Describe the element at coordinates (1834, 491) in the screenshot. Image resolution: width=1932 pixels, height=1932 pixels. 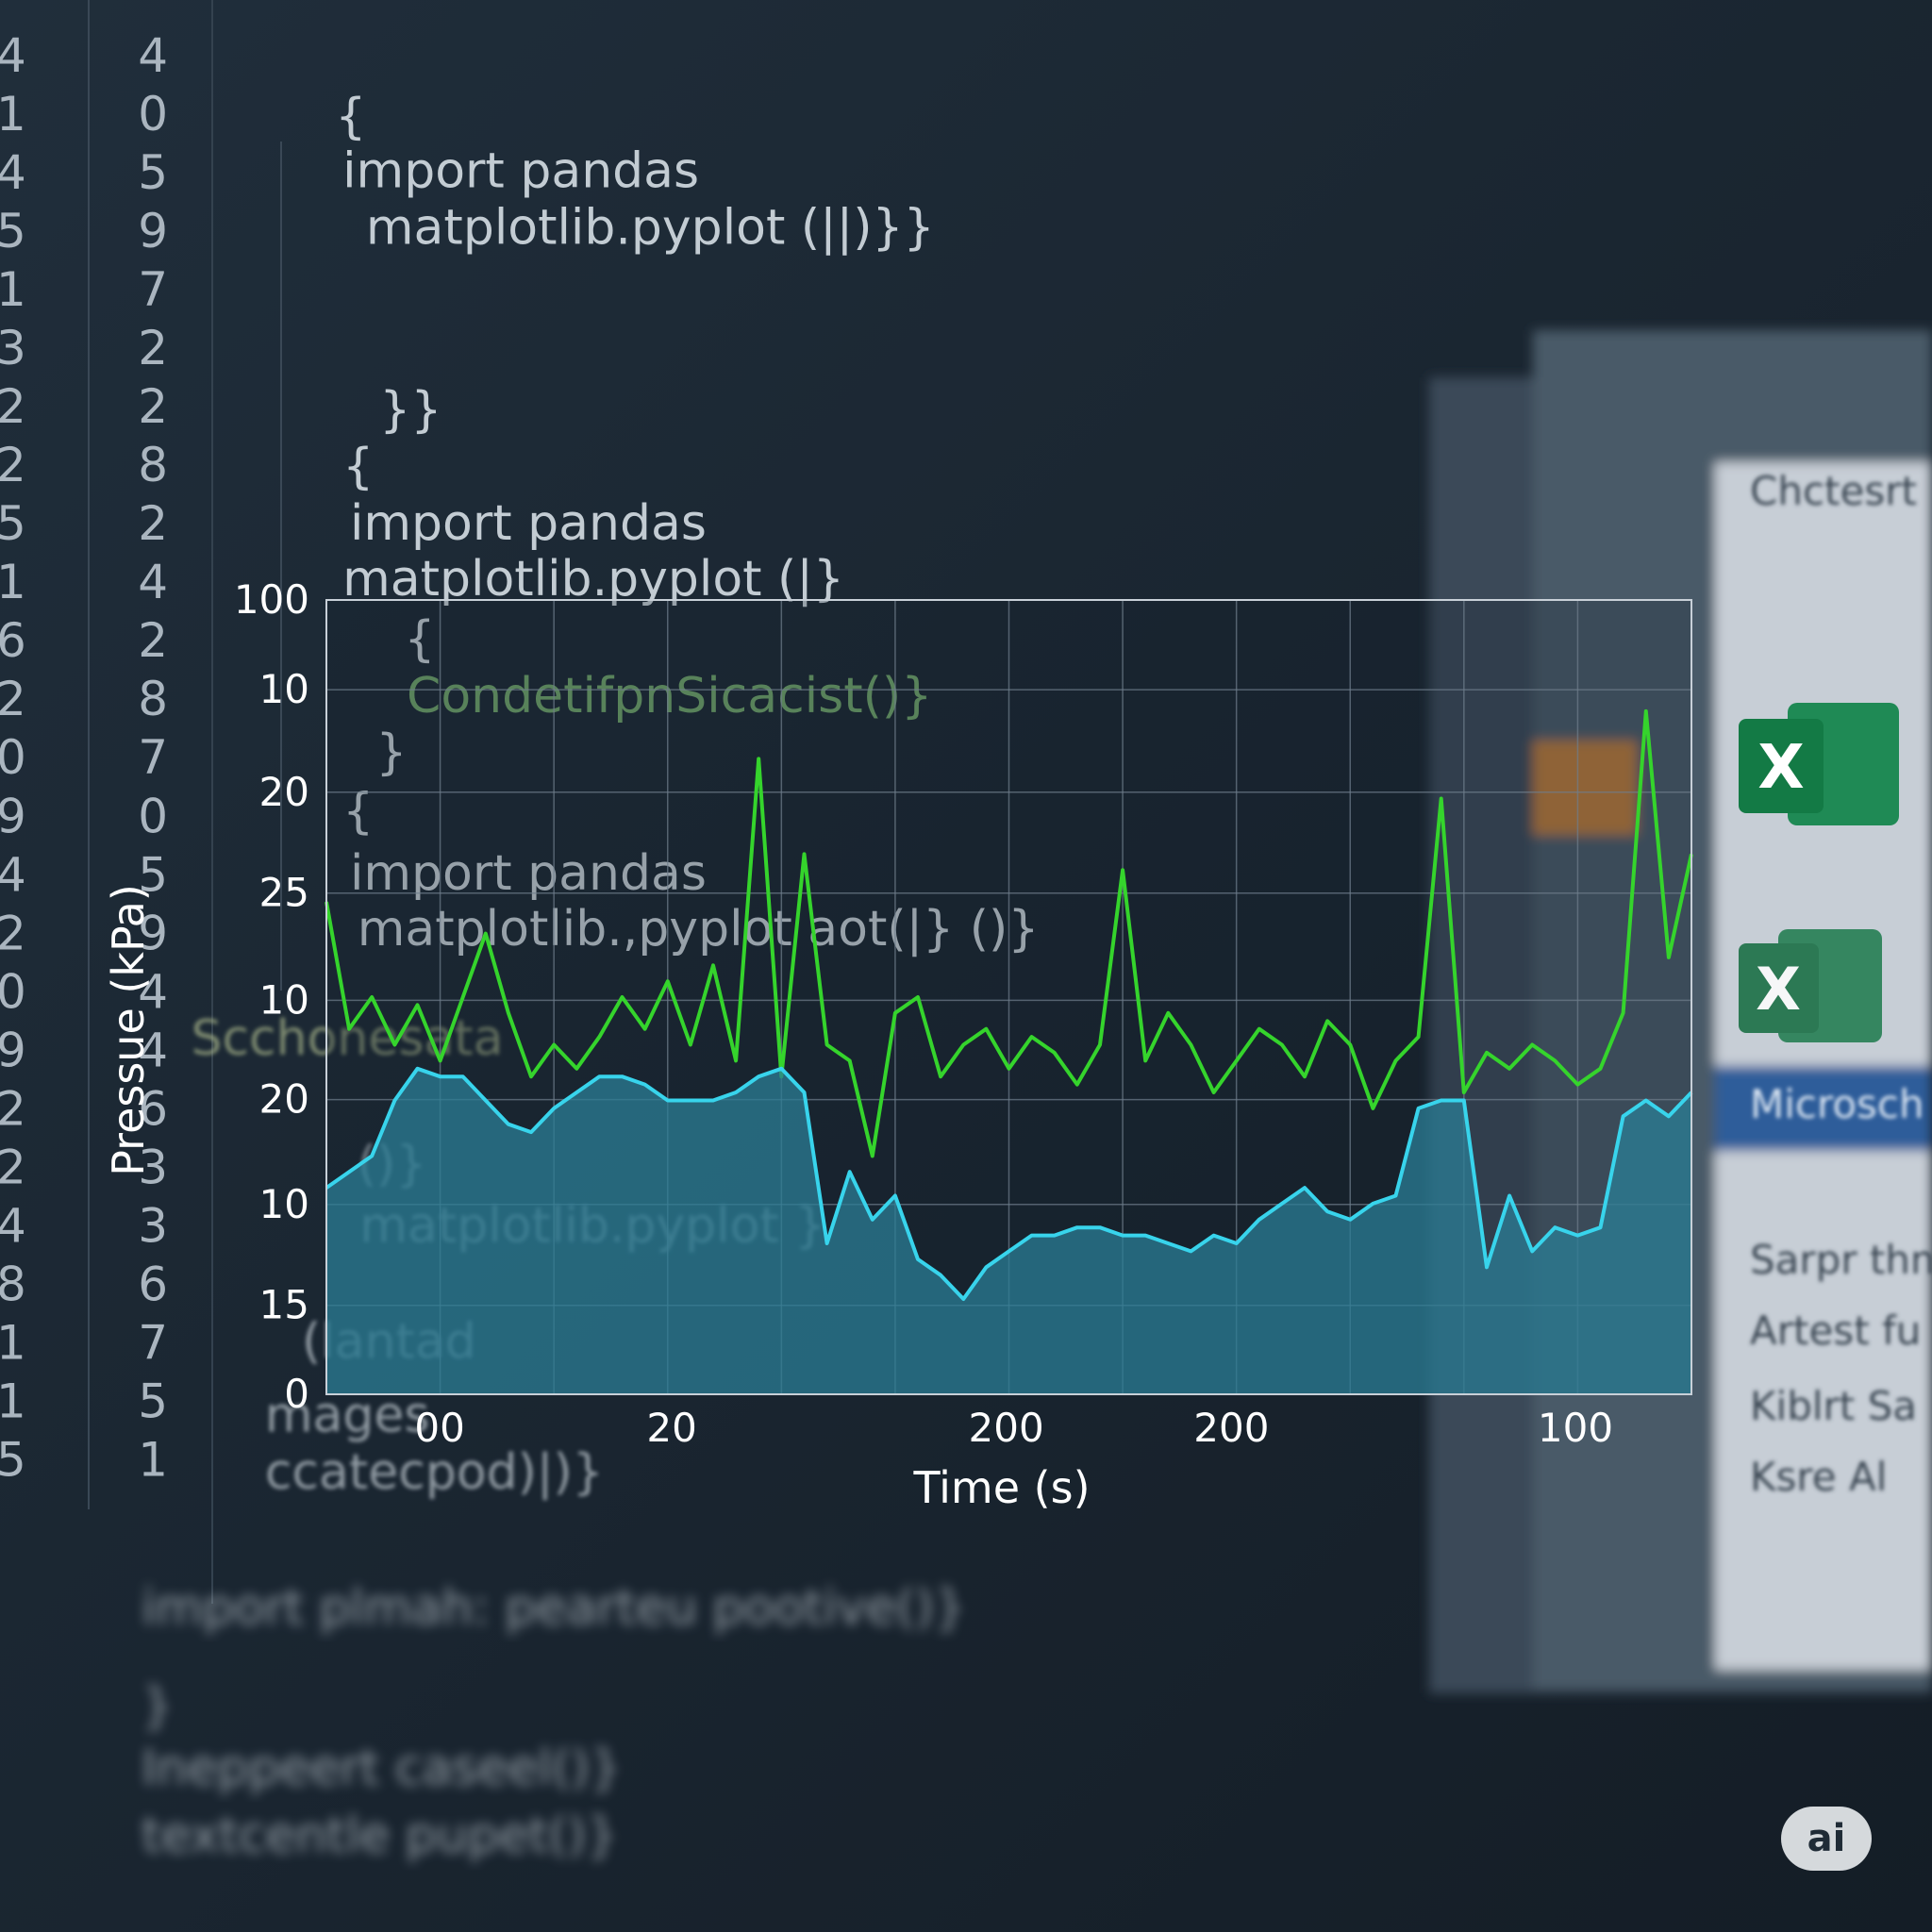
I see `sidebar-item: Chctesrt` at that location.